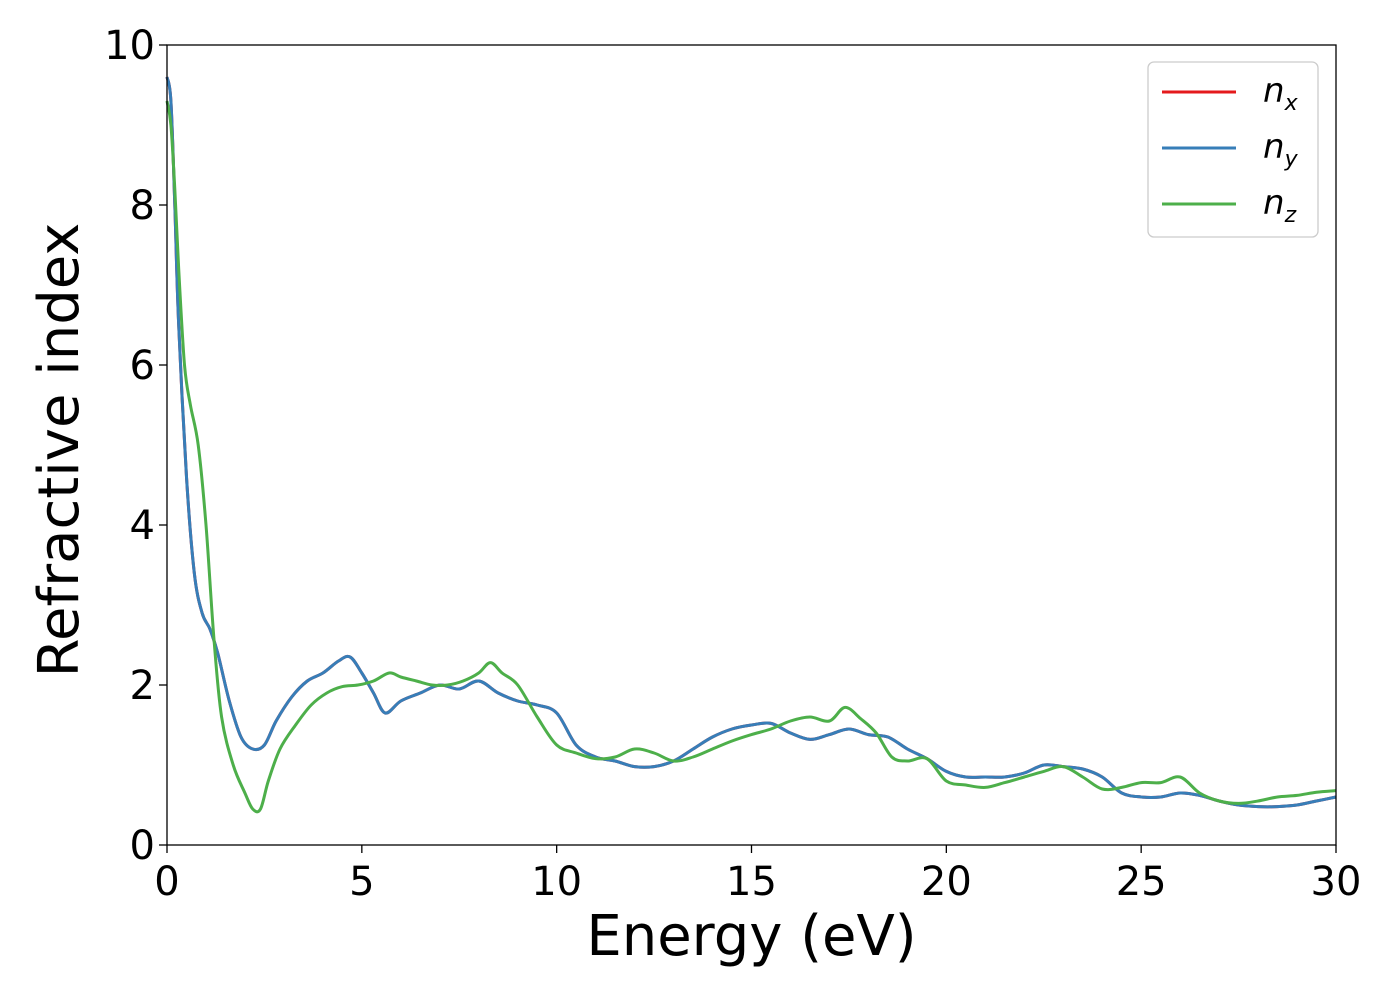 This screenshot has height=1000, width=1400. What do you see at coordinates (1281, 93) in the screenshot?
I see `legend-label-nx: nx` at bounding box center [1281, 93].